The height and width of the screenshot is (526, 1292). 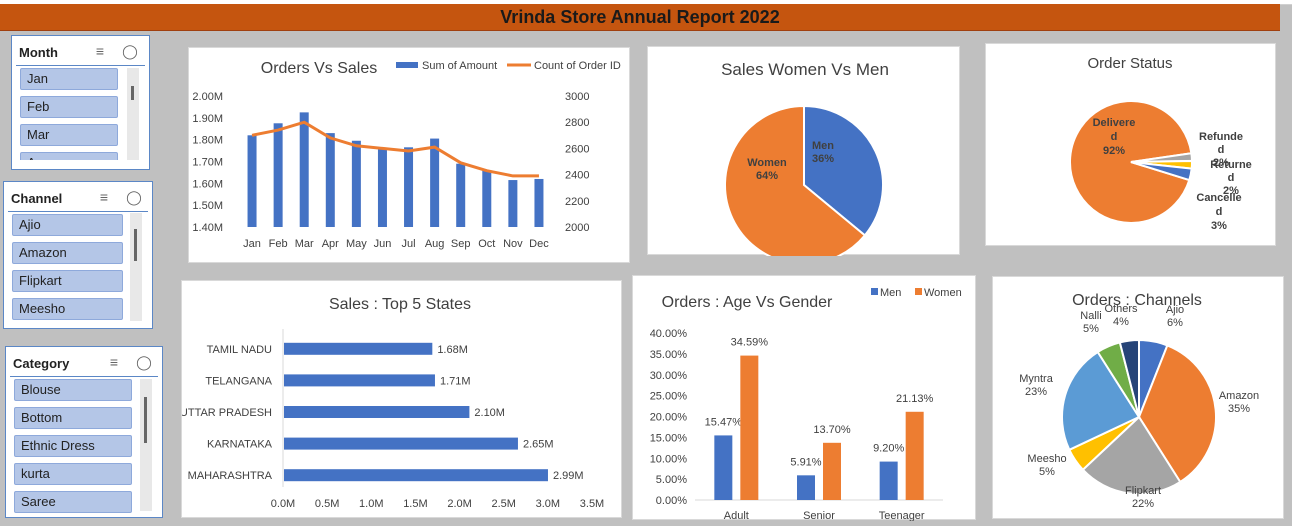 I want to click on x-tick: 1.0M, so click(x=371, y=504).